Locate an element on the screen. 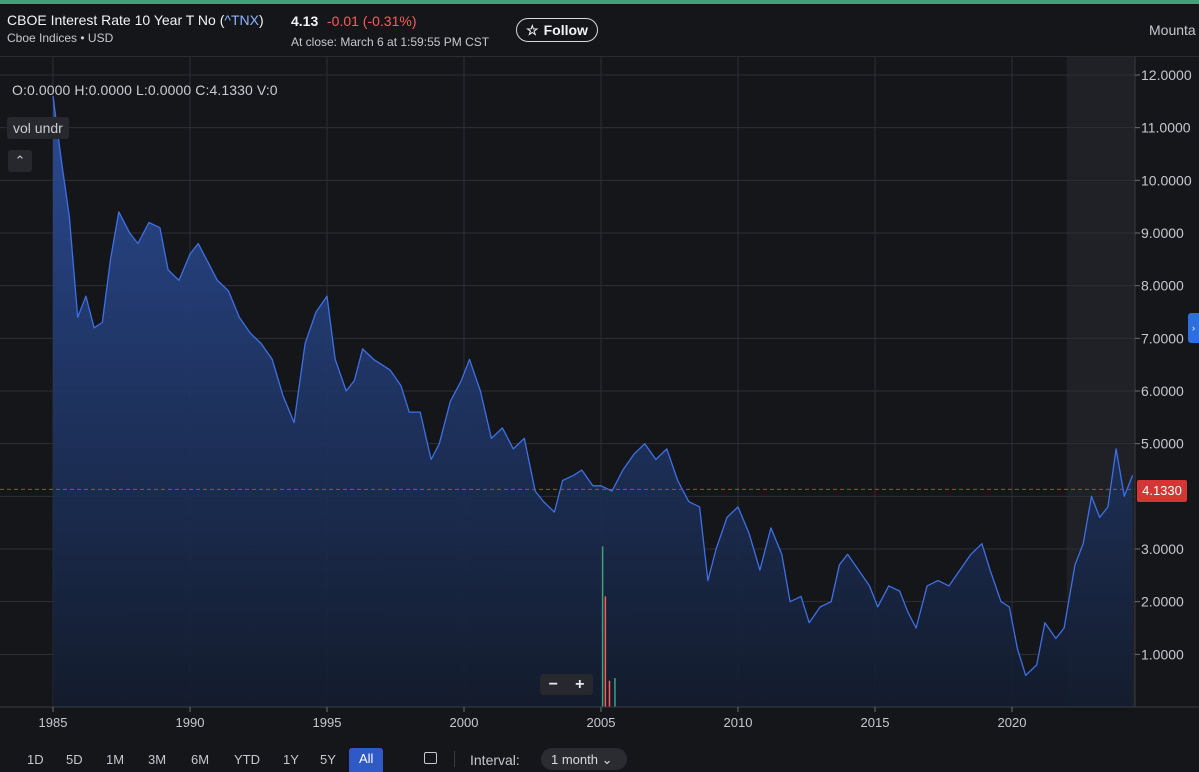 The width and height of the screenshot is (1199, 772). x-tick-label: 1990 is located at coordinates (190, 722).